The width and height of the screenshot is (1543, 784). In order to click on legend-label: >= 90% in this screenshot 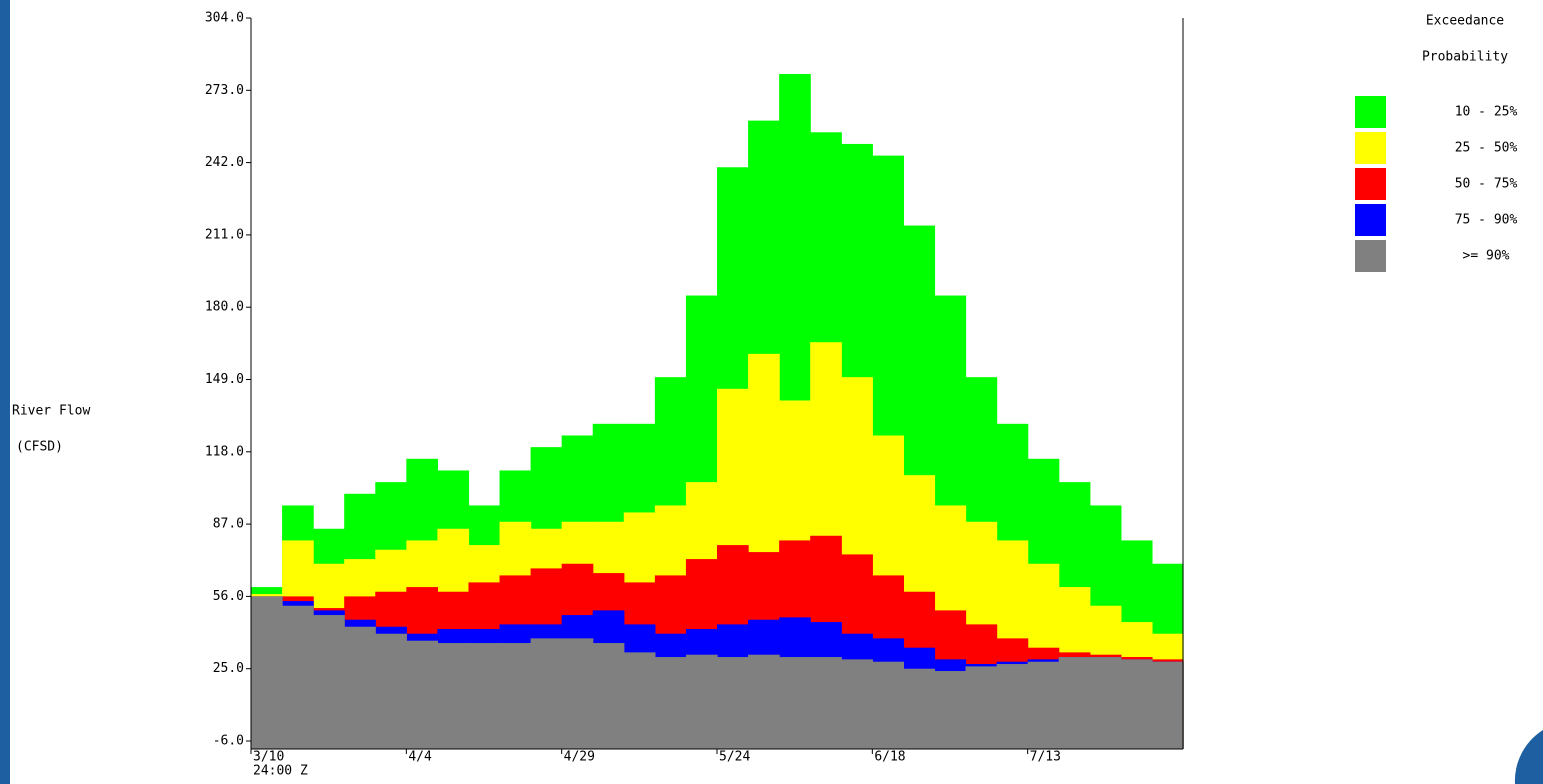, I will do `click(1486, 256)`.